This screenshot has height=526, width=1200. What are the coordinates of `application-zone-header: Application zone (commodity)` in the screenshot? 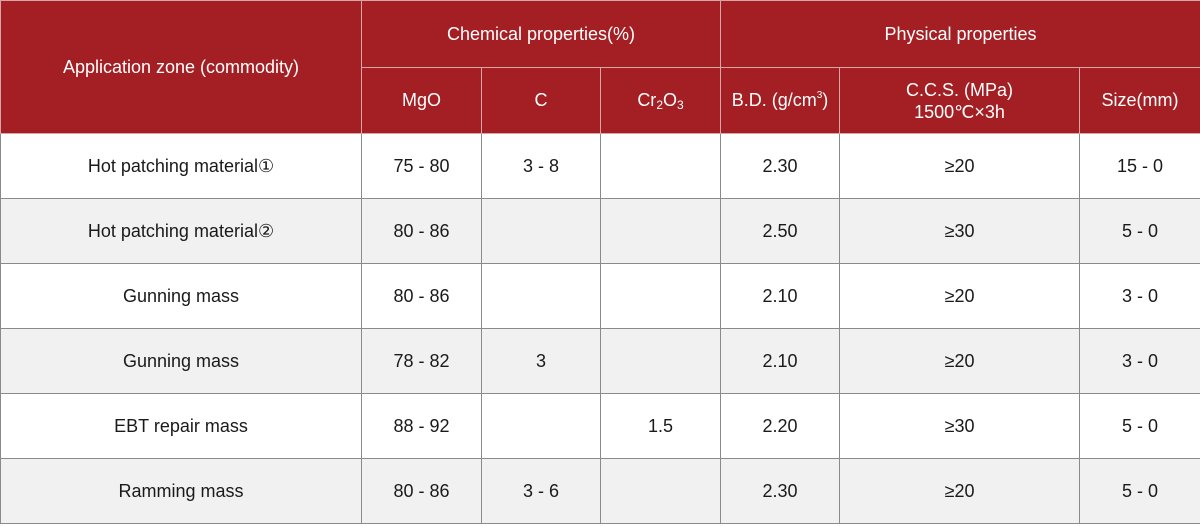 It's located at (181, 67).